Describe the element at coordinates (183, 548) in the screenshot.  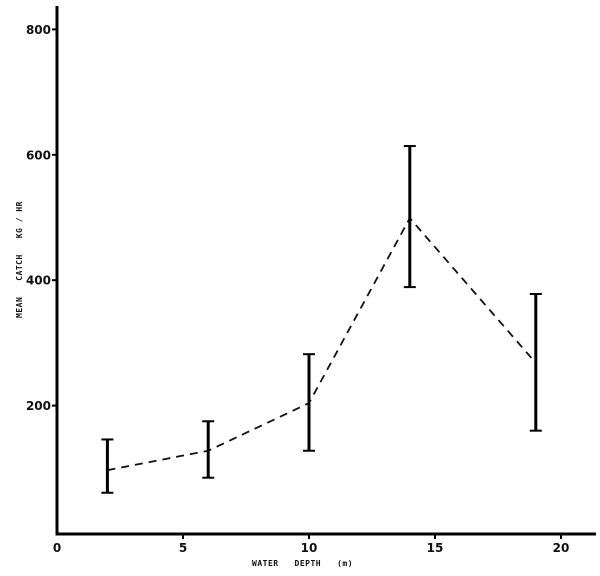
I see `x-tick-label: 5` at that location.